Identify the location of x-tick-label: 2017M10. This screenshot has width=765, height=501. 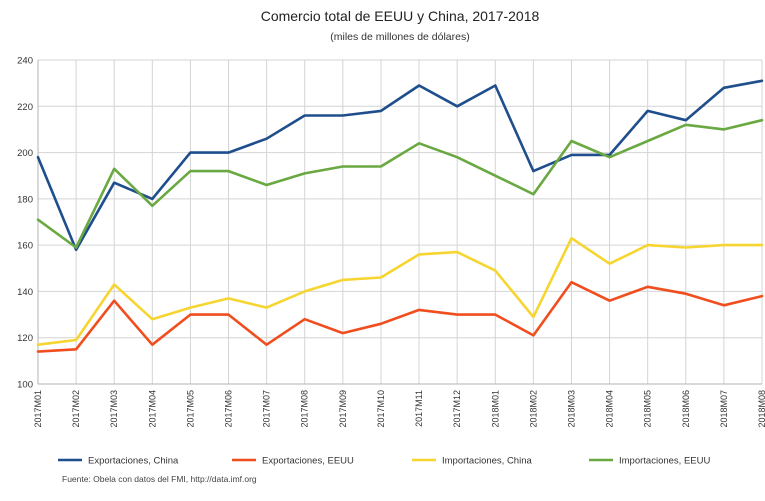
(381, 409).